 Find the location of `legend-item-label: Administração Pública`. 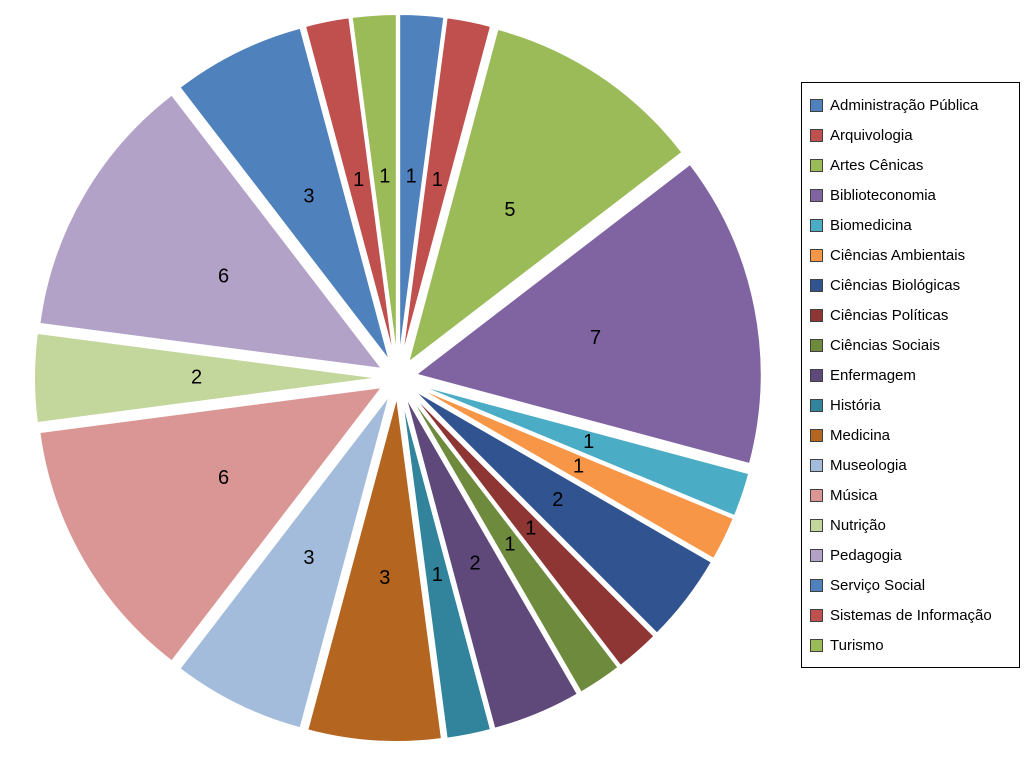

legend-item-label: Administração Pública is located at coordinates (904, 105).